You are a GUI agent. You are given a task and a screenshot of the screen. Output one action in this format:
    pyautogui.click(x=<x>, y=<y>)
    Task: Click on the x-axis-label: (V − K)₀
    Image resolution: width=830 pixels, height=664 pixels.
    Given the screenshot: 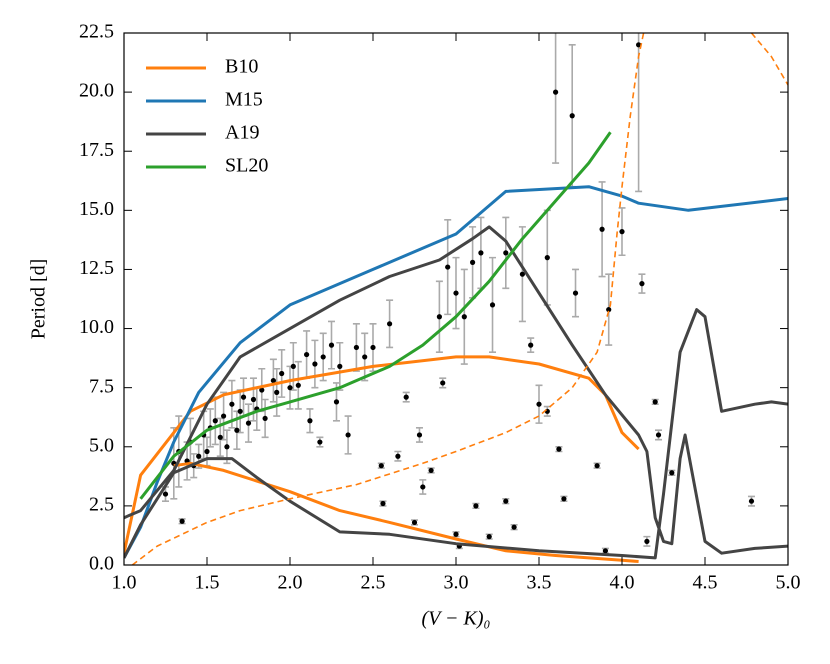 What is the action you would take?
    pyautogui.click(x=456, y=619)
    